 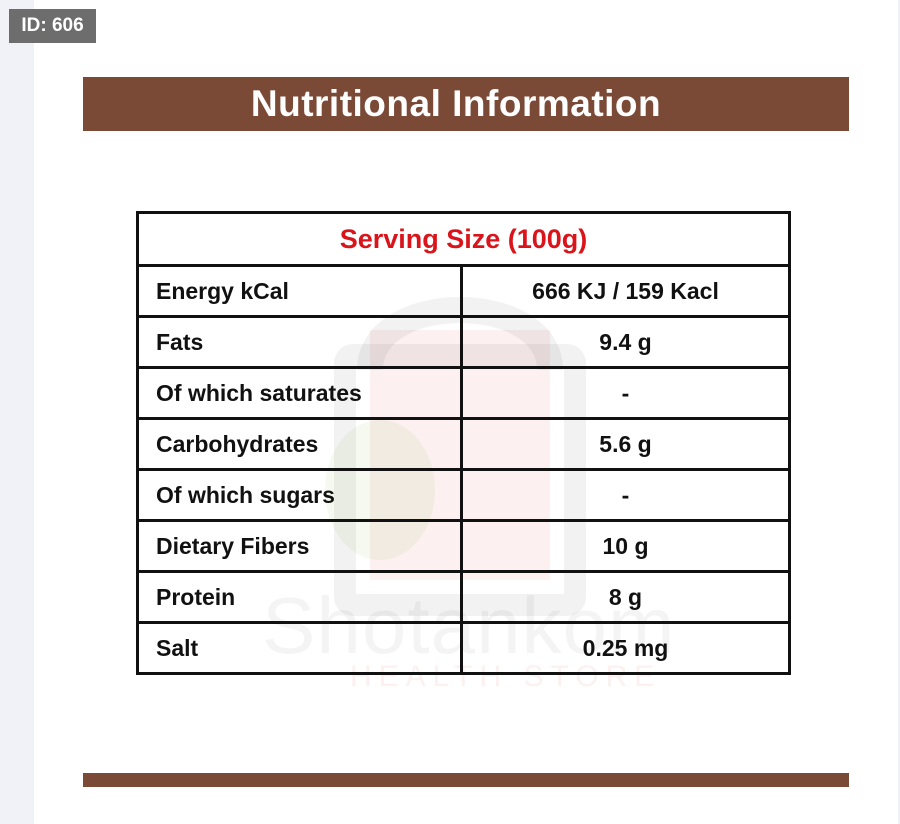 What do you see at coordinates (625, 291) in the screenshot?
I see `row-value: 666 KJ / 159 Kacl` at bounding box center [625, 291].